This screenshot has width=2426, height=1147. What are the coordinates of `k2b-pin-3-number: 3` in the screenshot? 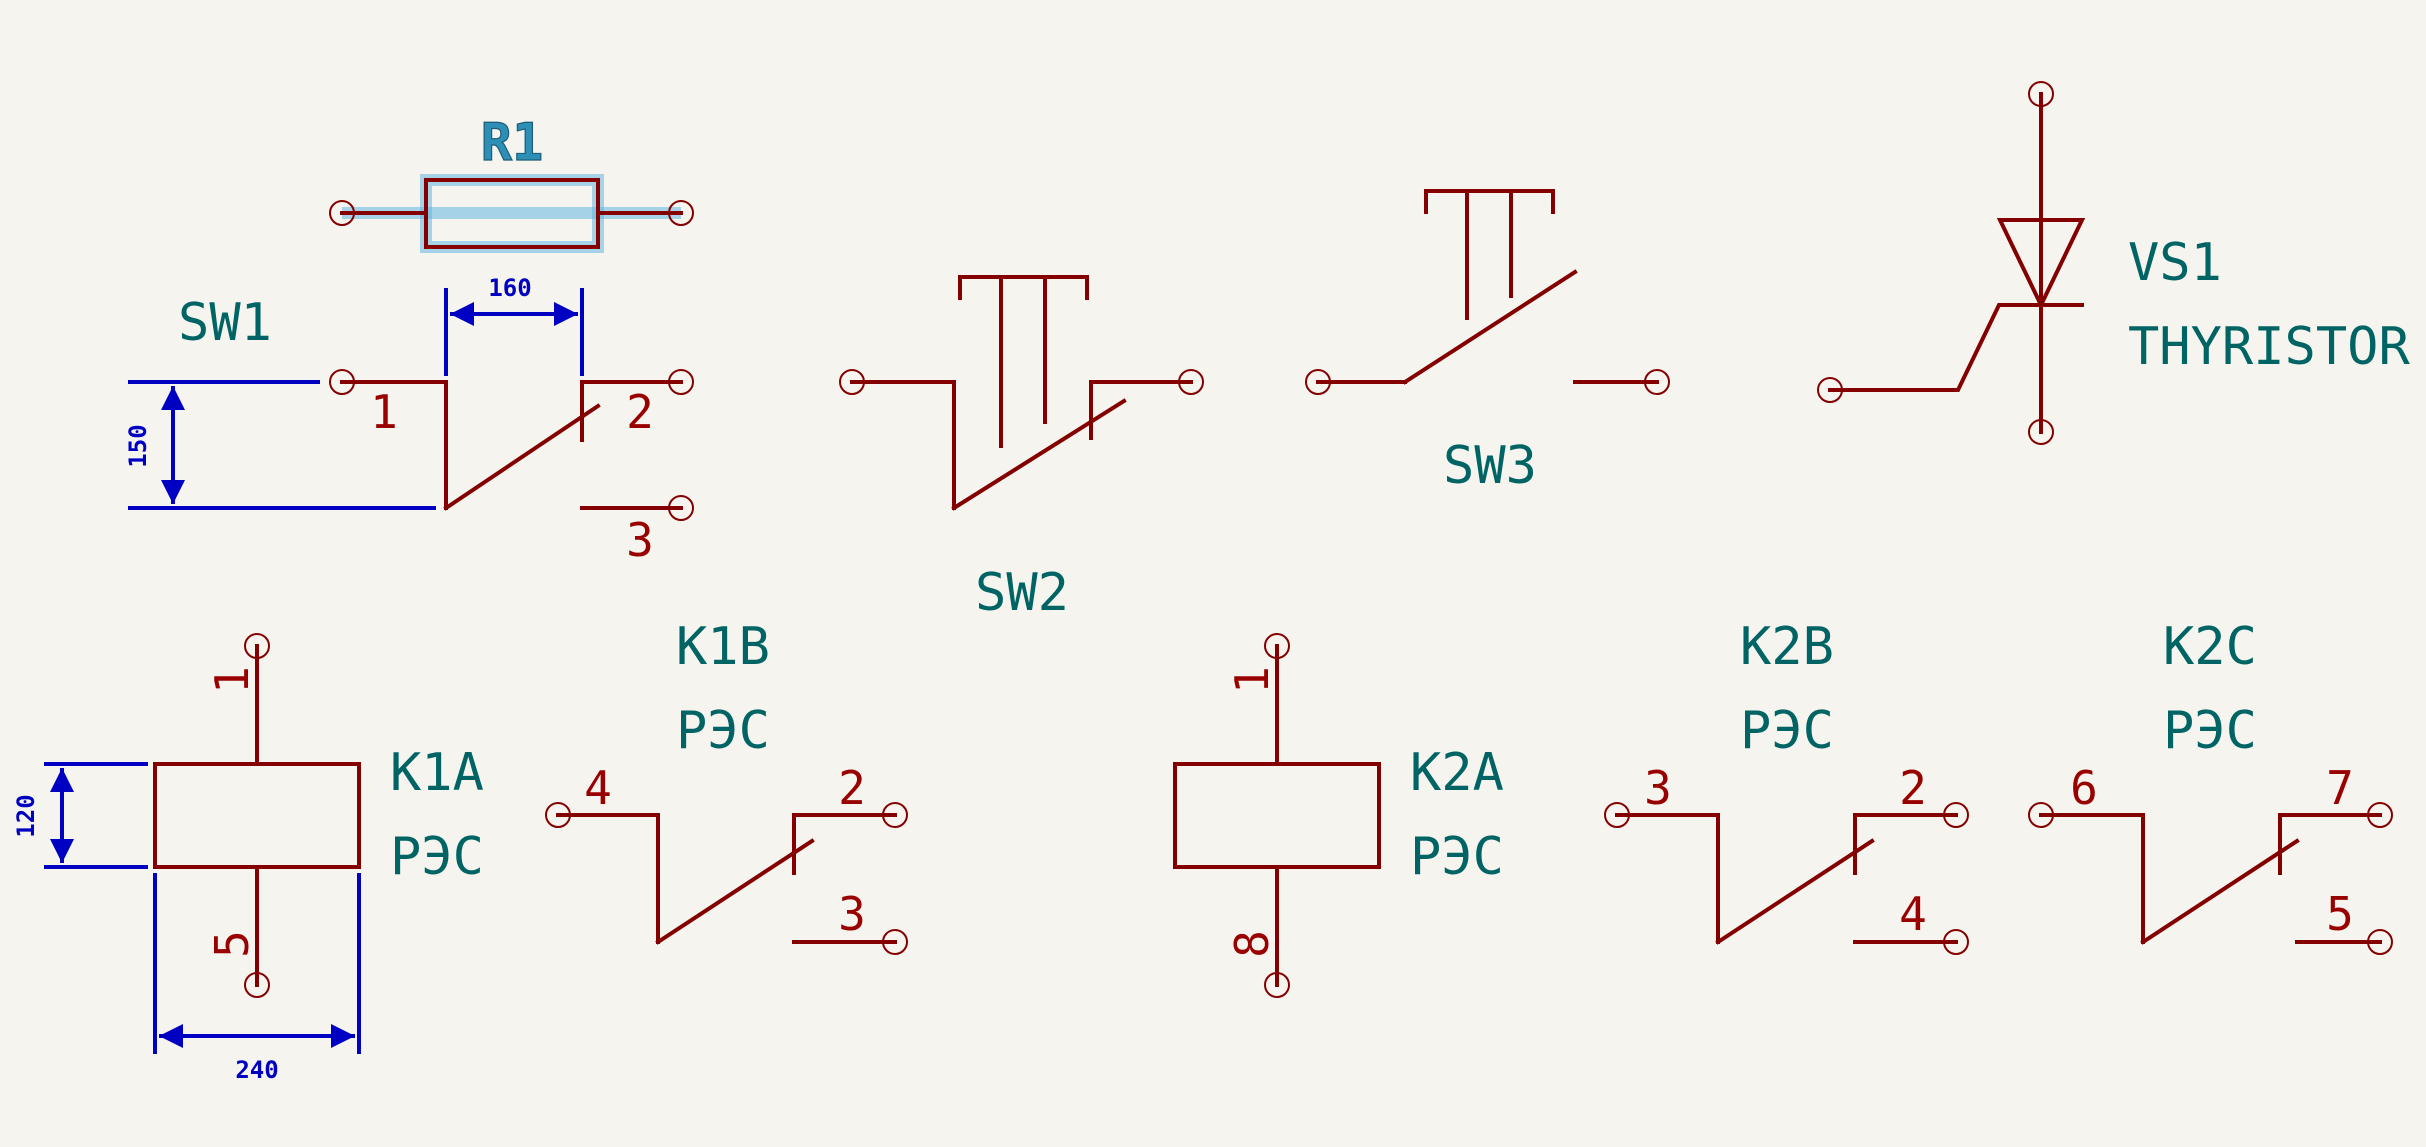 It's located at (1658, 788).